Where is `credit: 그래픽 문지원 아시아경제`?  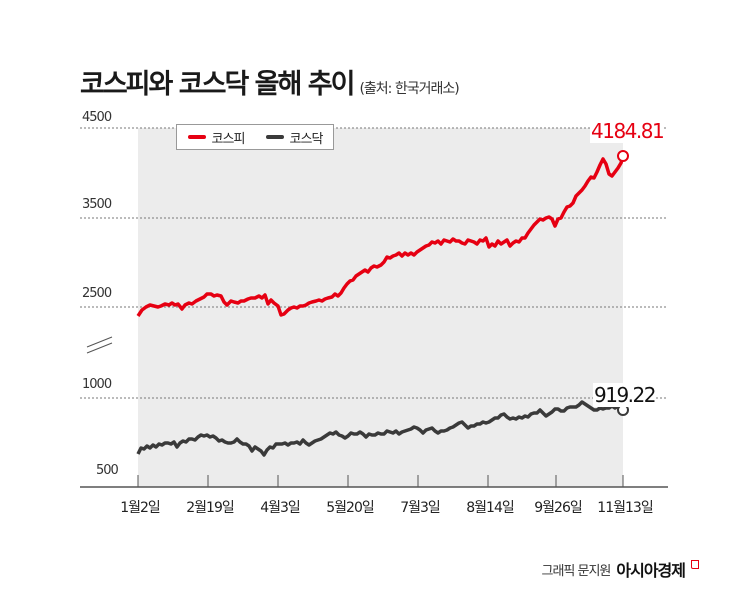 credit: 그래픽 문지원 아시아경제 is located at coordinates (620, 569).